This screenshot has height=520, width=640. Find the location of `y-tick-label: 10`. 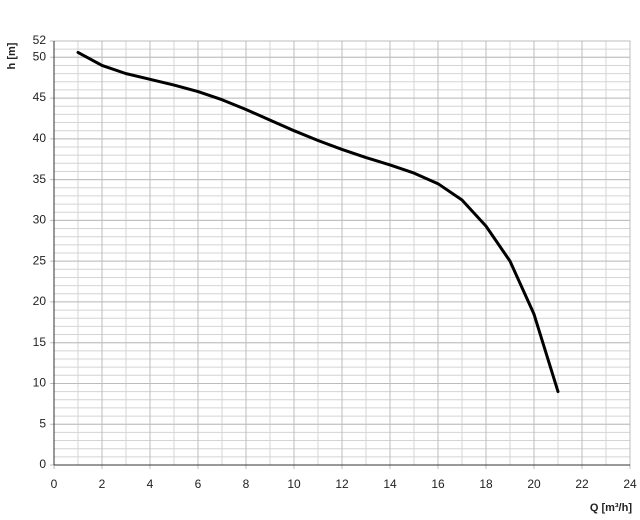

y-tick-label: 10 is located at coordinates (40, 383).